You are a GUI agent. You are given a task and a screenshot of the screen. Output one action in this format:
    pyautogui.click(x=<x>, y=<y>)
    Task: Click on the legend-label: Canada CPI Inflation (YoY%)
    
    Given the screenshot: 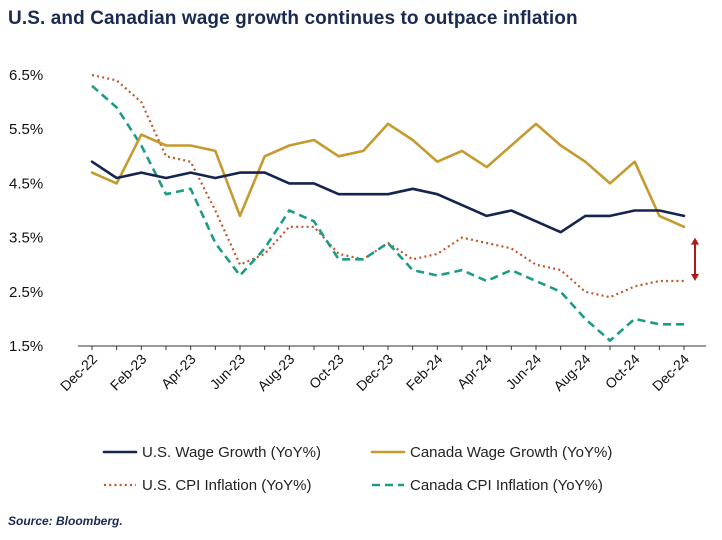 What is the action you would take?
    pyautogui.click(x=506, y=485)
    